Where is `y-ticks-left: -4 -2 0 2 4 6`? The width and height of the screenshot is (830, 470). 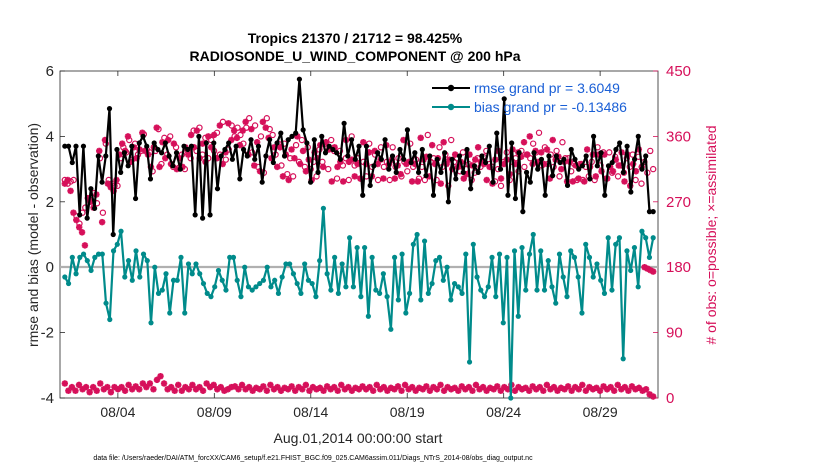 y-ticks-left: -4 -2 0 2 4 6 is located at coordinates (53, 235).